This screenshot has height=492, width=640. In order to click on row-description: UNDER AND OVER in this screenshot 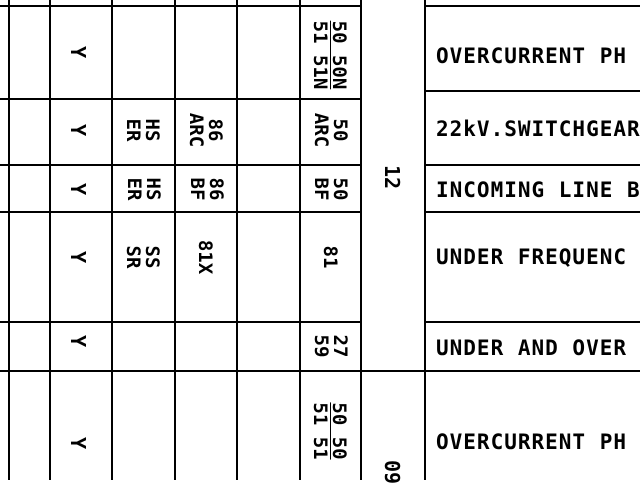, I will do `click(532, 348)`.